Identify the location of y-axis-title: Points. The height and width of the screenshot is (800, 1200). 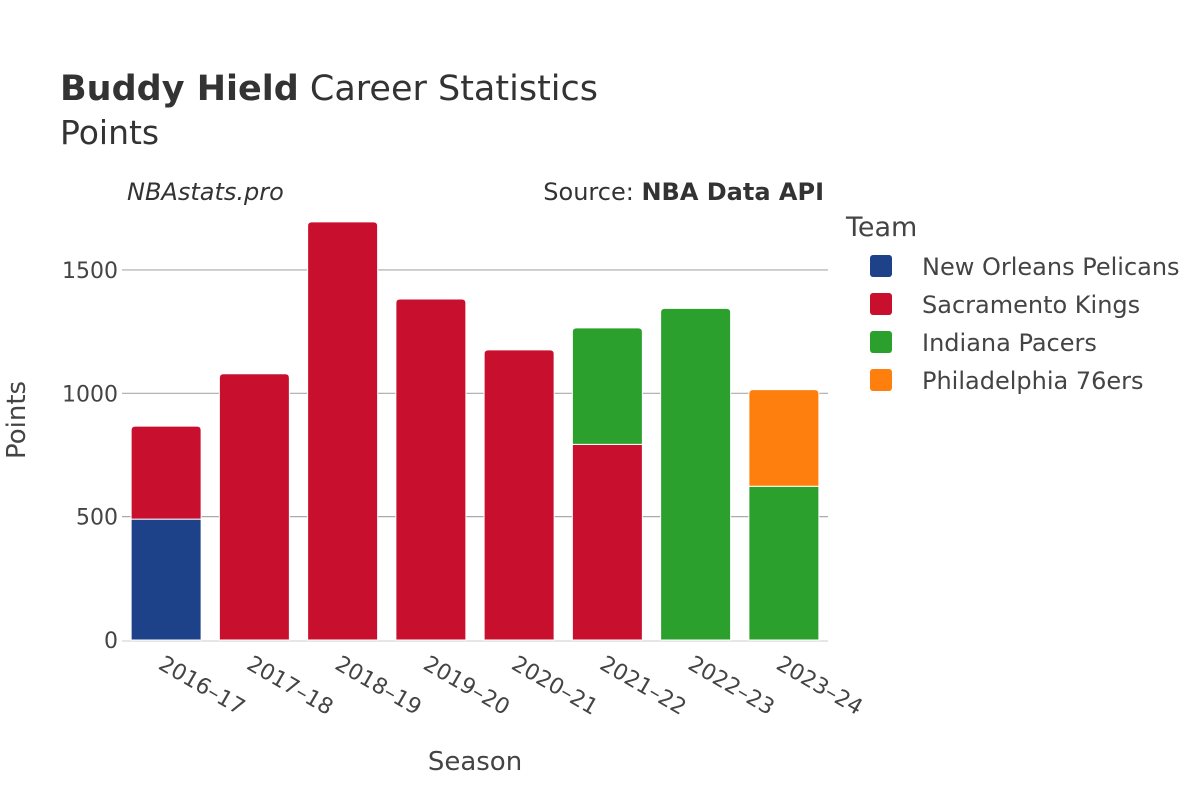
(17, 420).